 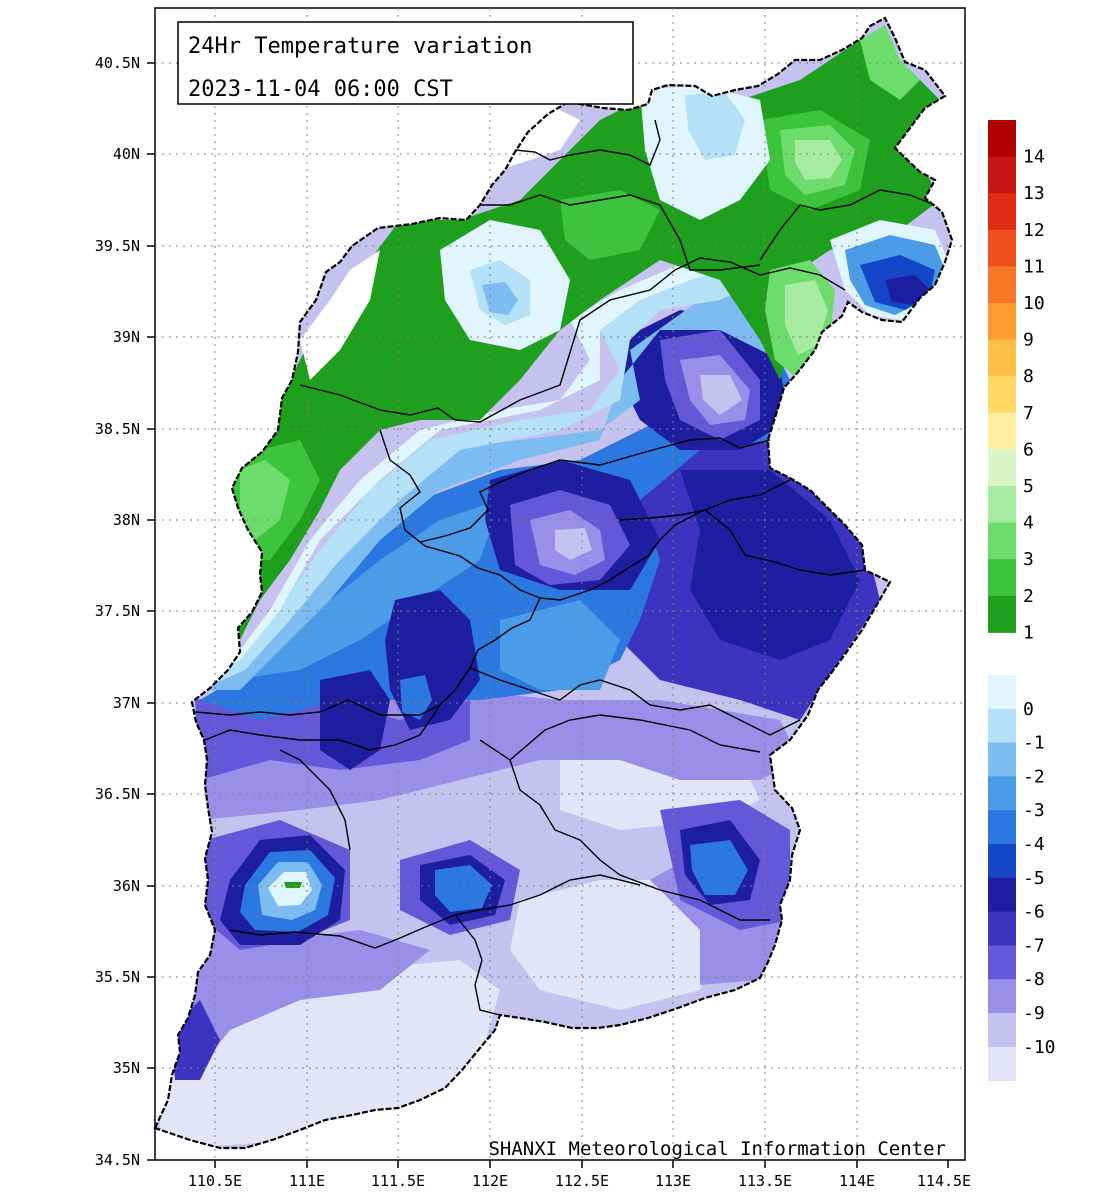 I want to click on pale-core-north, so click(x=573, y=544).